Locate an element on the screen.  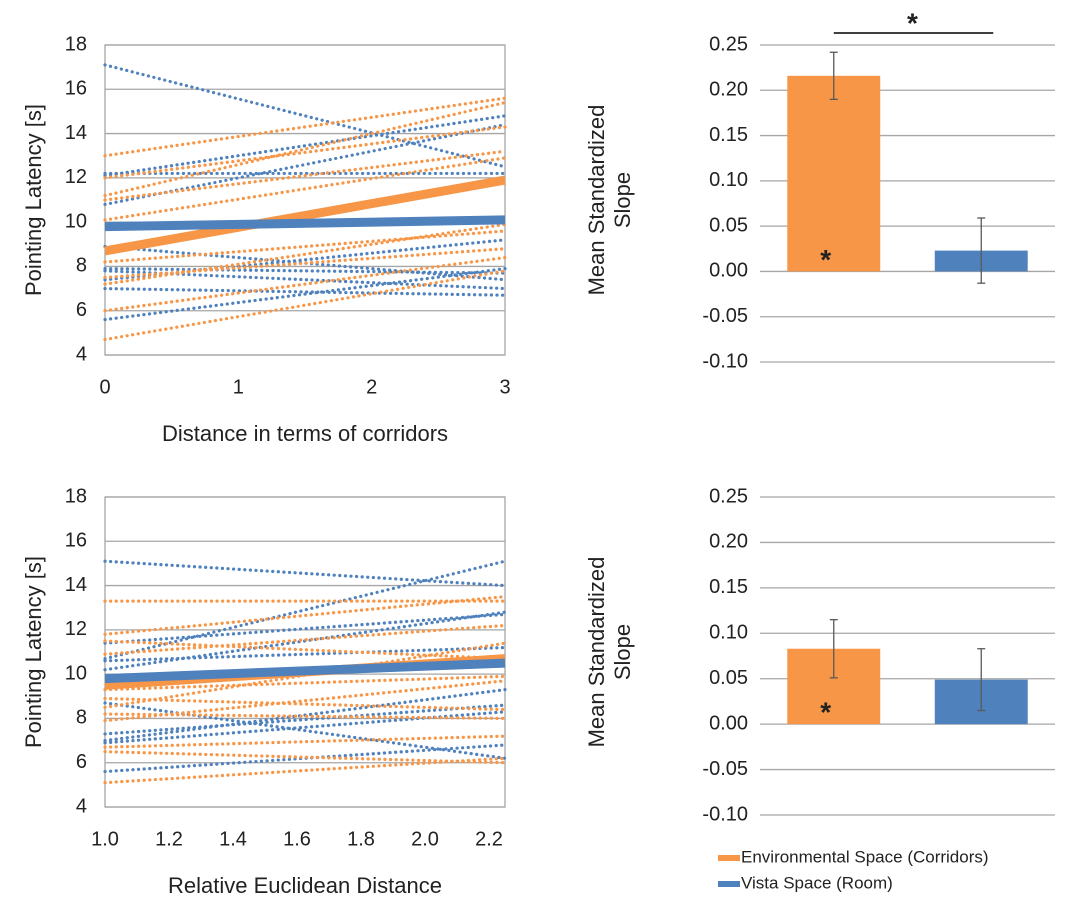
legend-label: Environmental Space (Corridors) is located at coordinates (865, 856).